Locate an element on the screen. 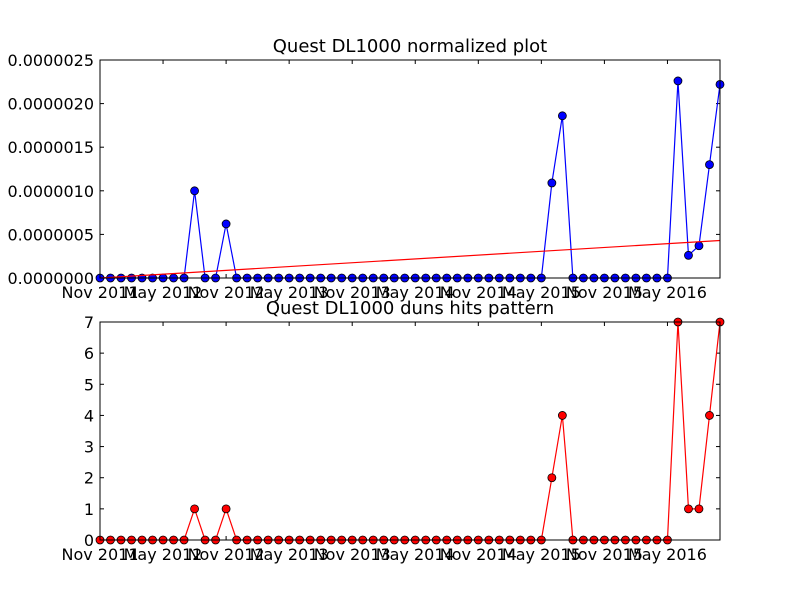 This screenshot has height=600, width=800. y-tick-label: 0.0000025 is located at coordinates (50, 60).